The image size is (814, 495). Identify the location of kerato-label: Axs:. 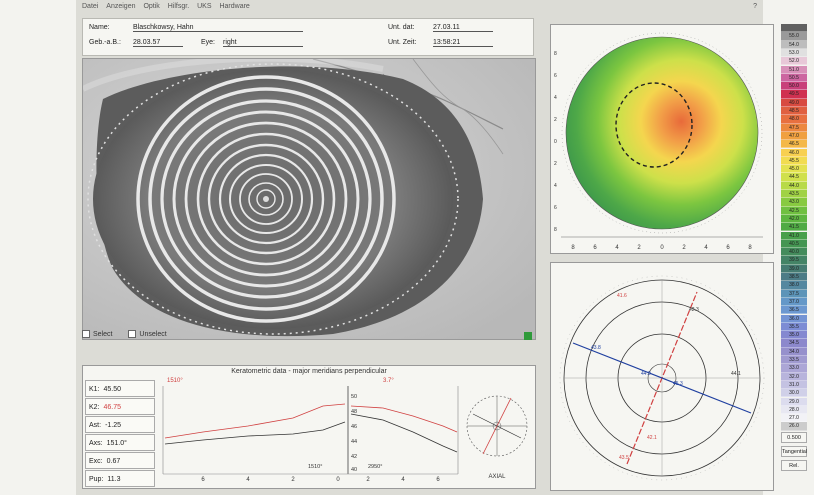
(96, 443).